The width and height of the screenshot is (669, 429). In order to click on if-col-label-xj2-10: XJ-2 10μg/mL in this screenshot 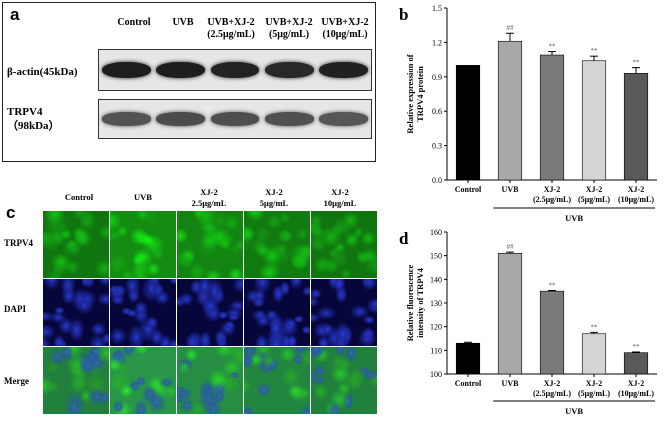, I will do `click(340, 197)`.